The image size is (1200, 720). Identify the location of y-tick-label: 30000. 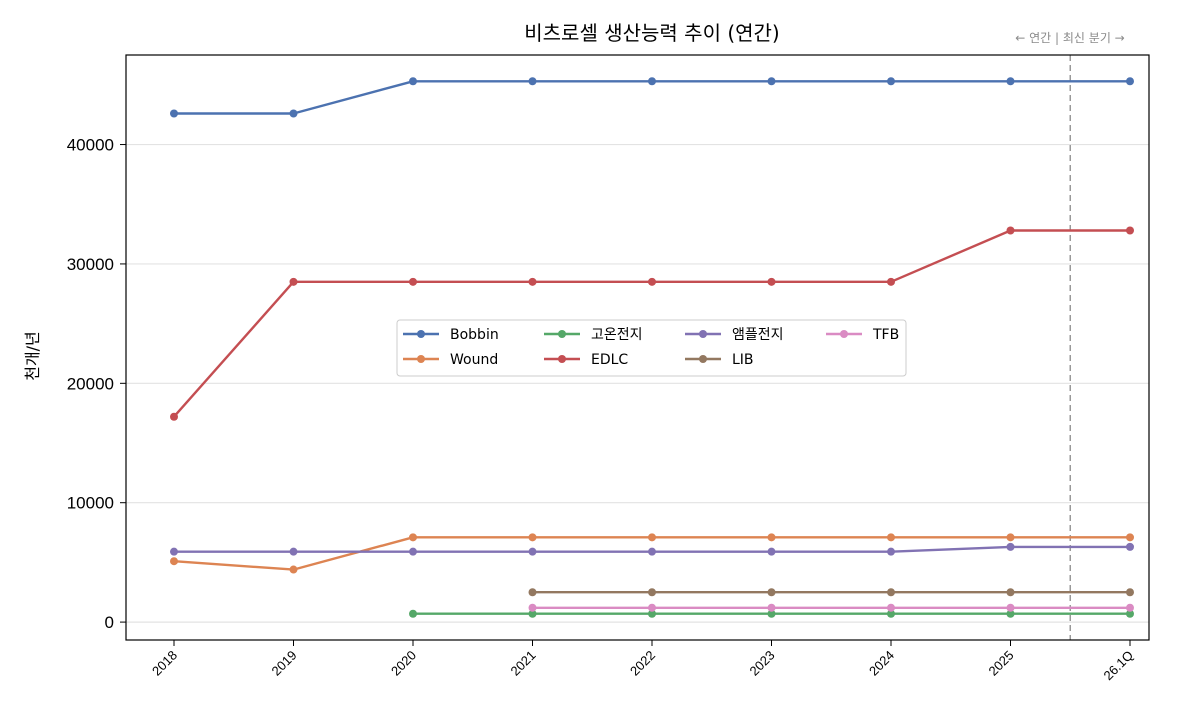
(90, 264).